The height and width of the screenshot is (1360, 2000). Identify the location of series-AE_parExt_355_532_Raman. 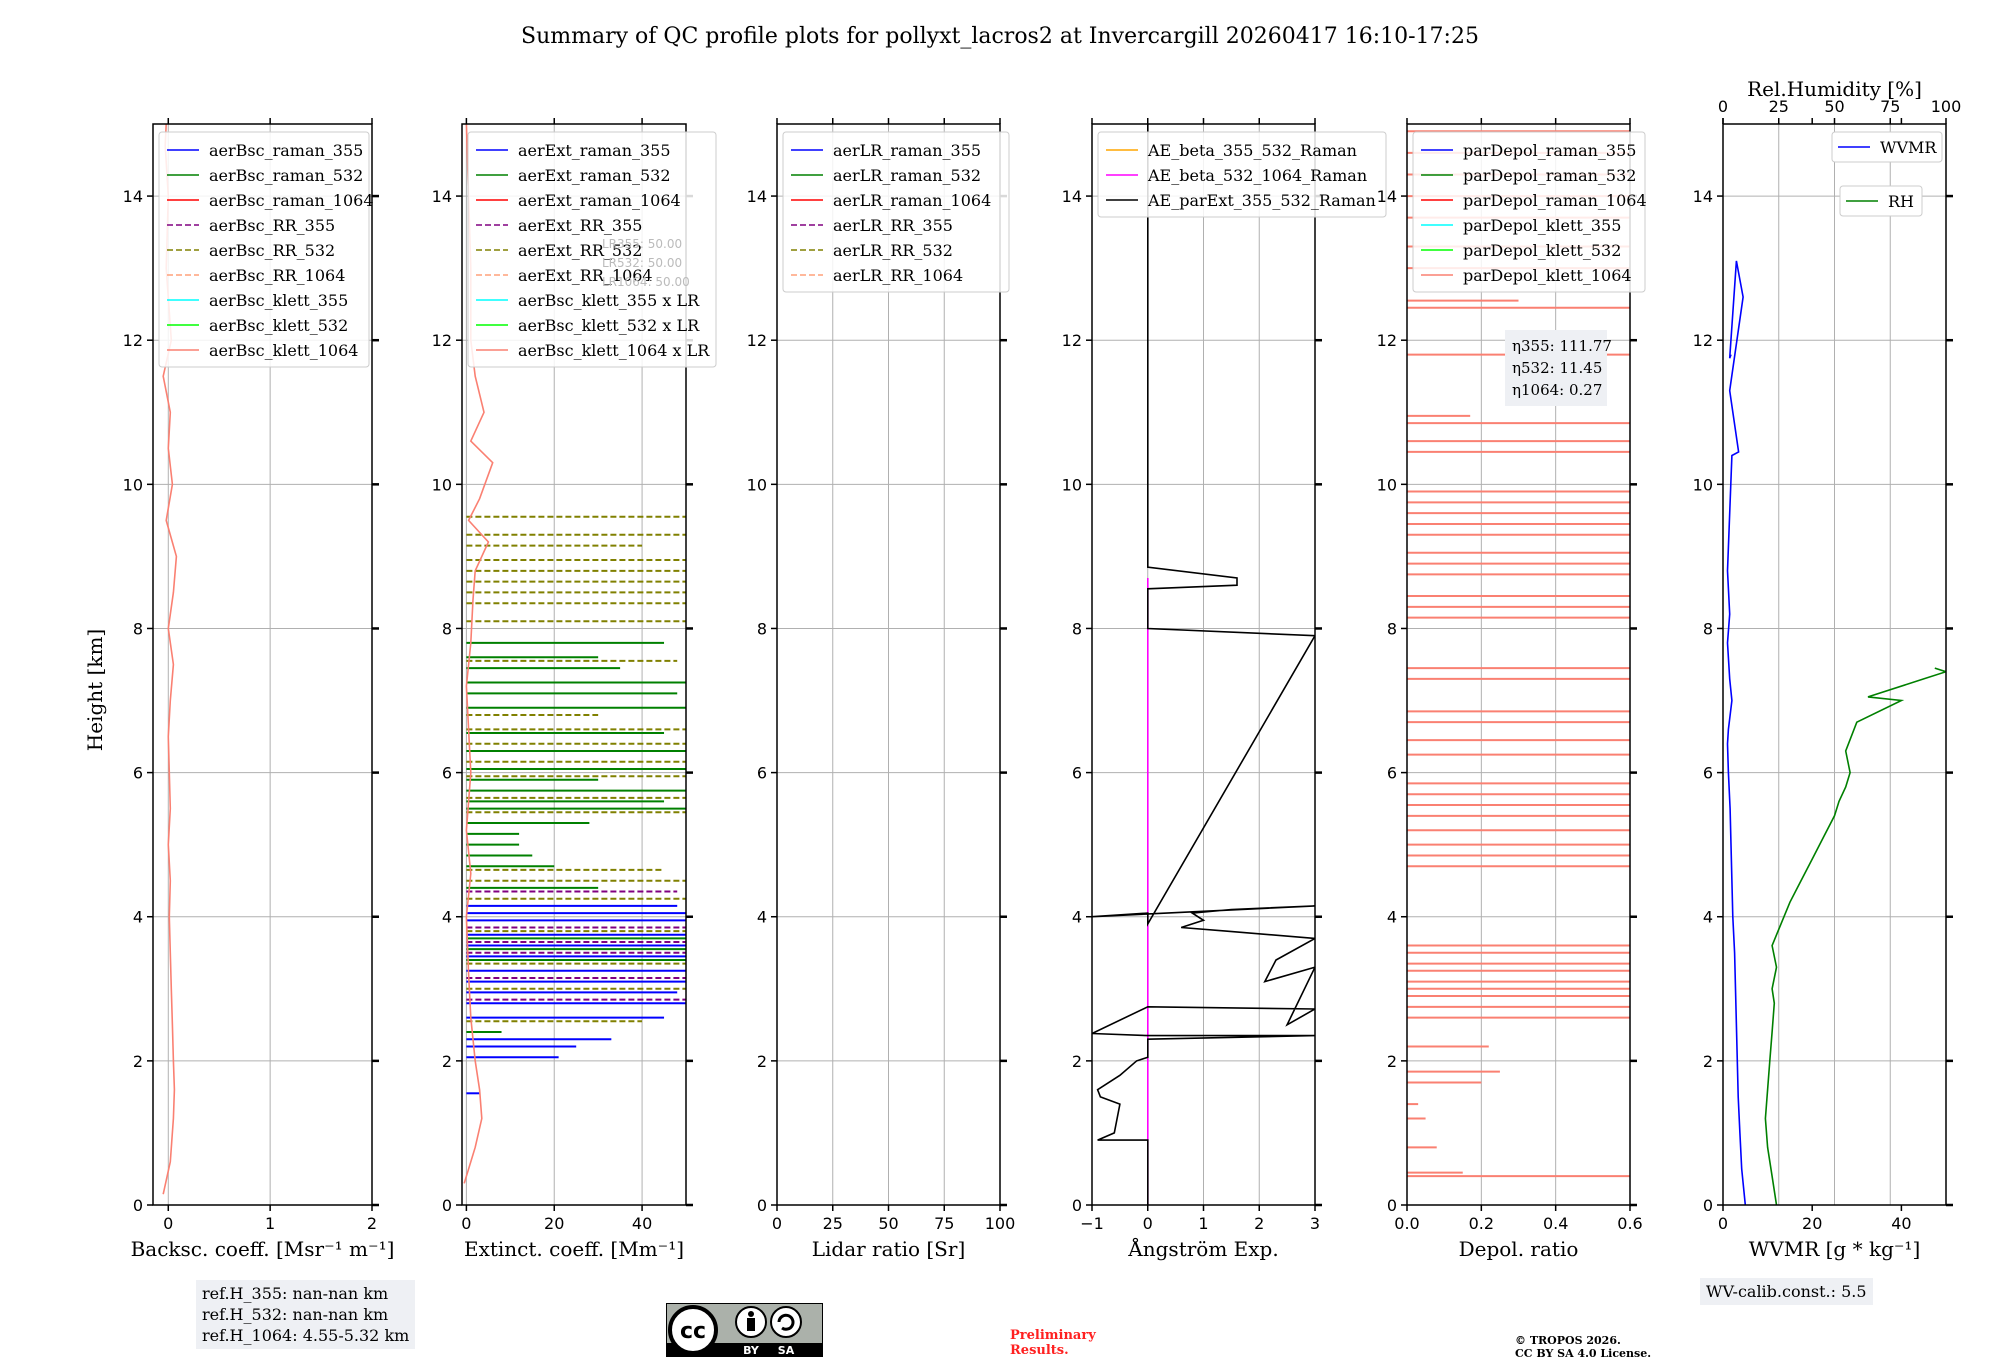
(1203, 664).